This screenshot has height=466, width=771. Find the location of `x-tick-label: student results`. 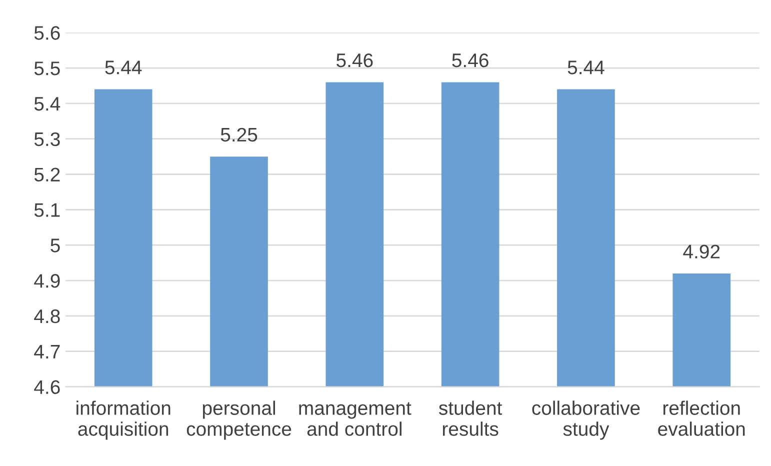

x-tick-label: student results is located at coordinates (470, 418).